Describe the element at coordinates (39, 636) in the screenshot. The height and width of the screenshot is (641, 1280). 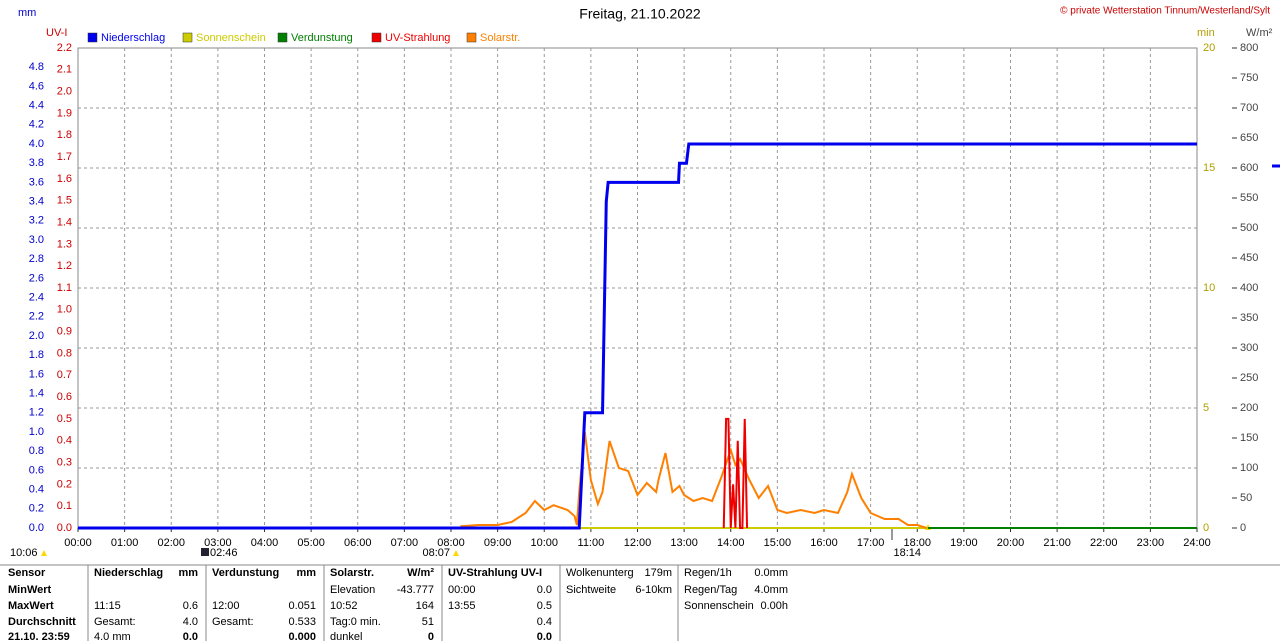
I see `cell-label: 21.10. 23:59` at that location.